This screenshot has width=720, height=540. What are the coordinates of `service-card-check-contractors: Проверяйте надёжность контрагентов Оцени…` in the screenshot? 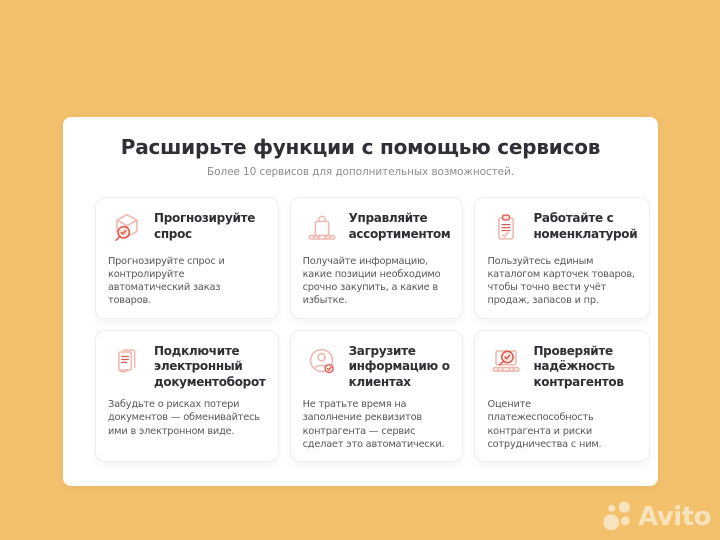 It's located at (562, 395).